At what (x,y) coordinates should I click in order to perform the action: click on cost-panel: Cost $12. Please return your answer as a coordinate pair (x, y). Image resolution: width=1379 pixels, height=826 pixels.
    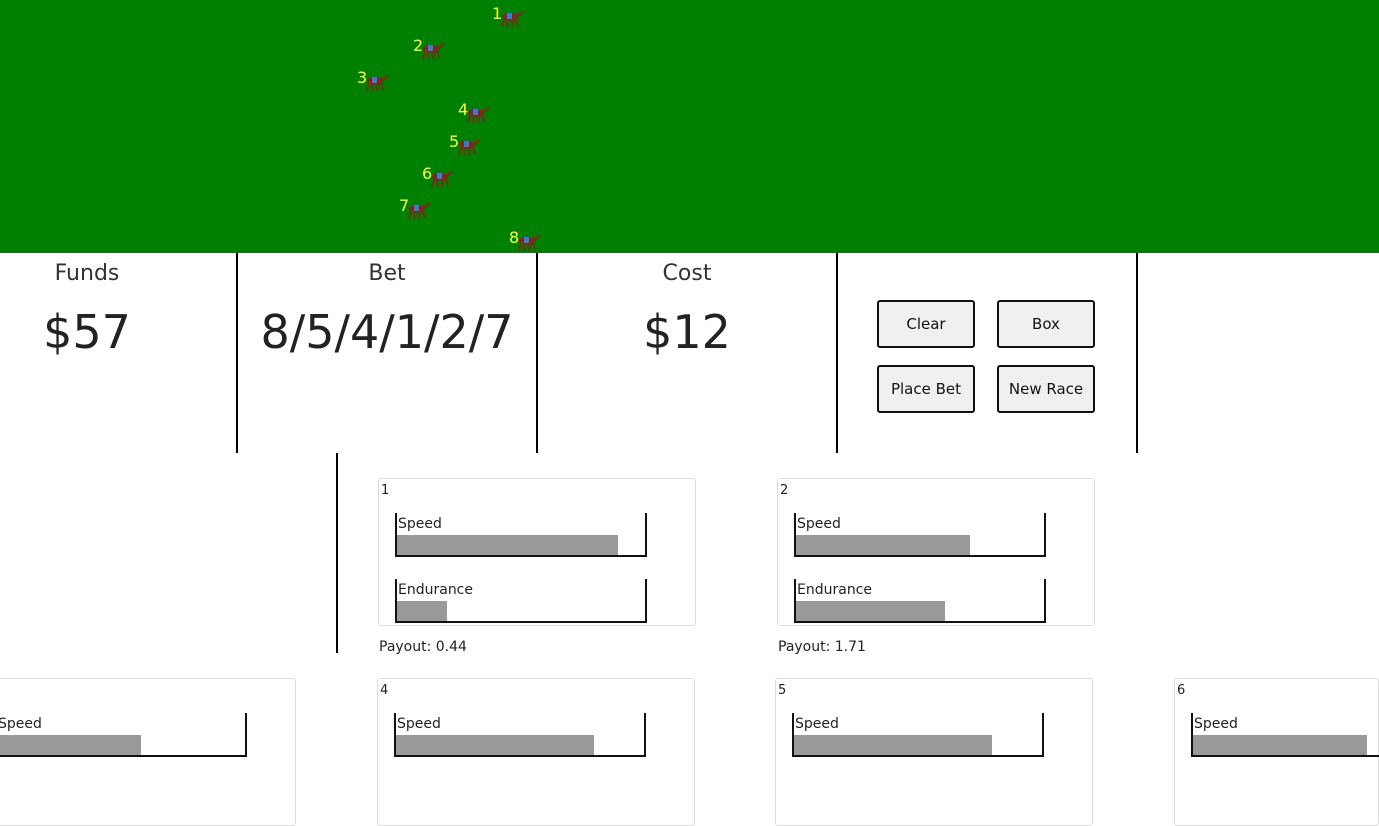
    Looking at the image, I should click on (687, 353).